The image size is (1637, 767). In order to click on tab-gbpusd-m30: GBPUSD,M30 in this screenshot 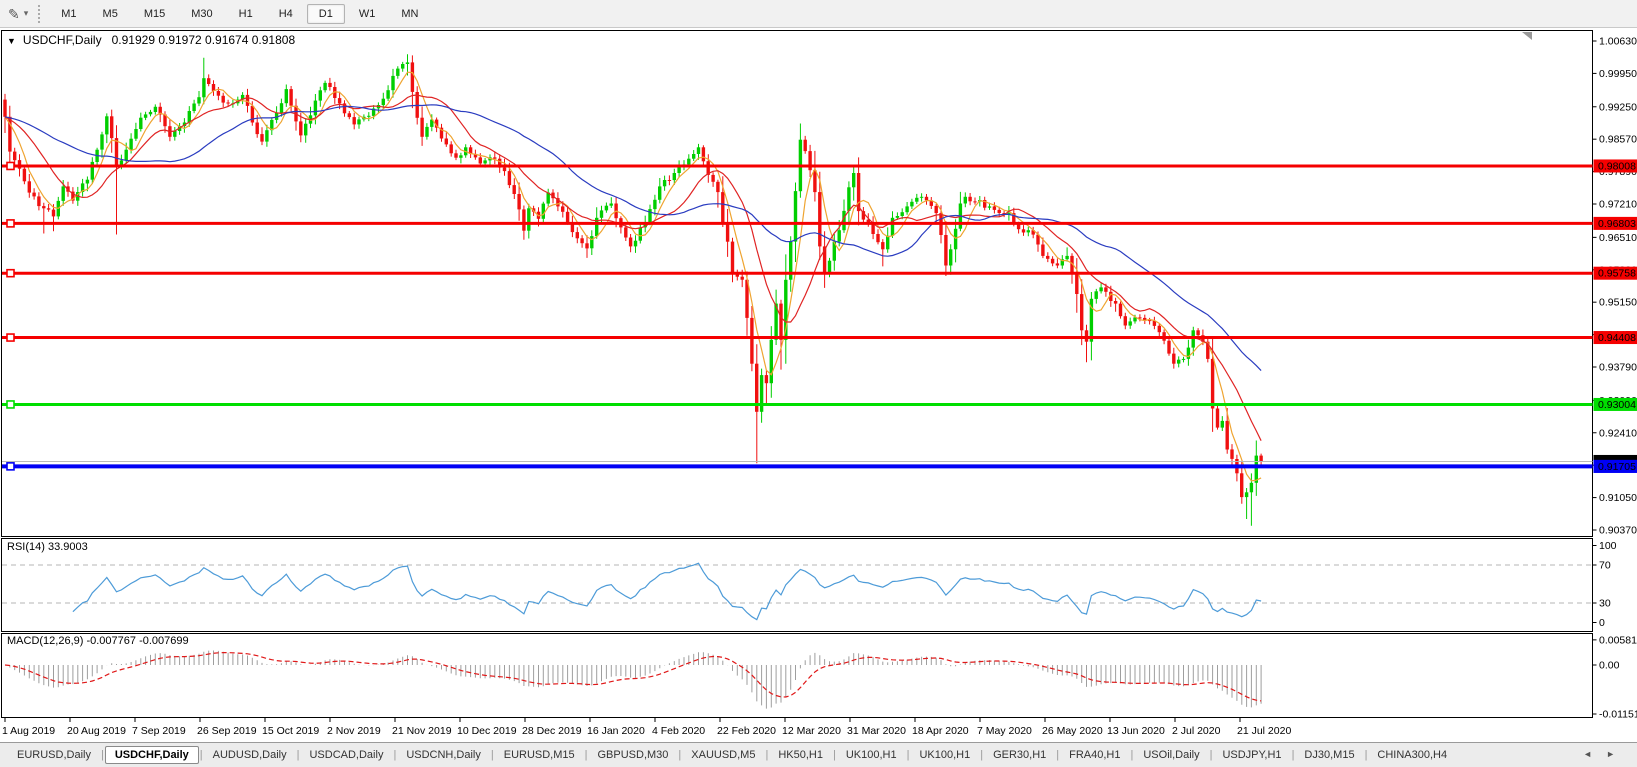, I will do `click(633, 755)`.